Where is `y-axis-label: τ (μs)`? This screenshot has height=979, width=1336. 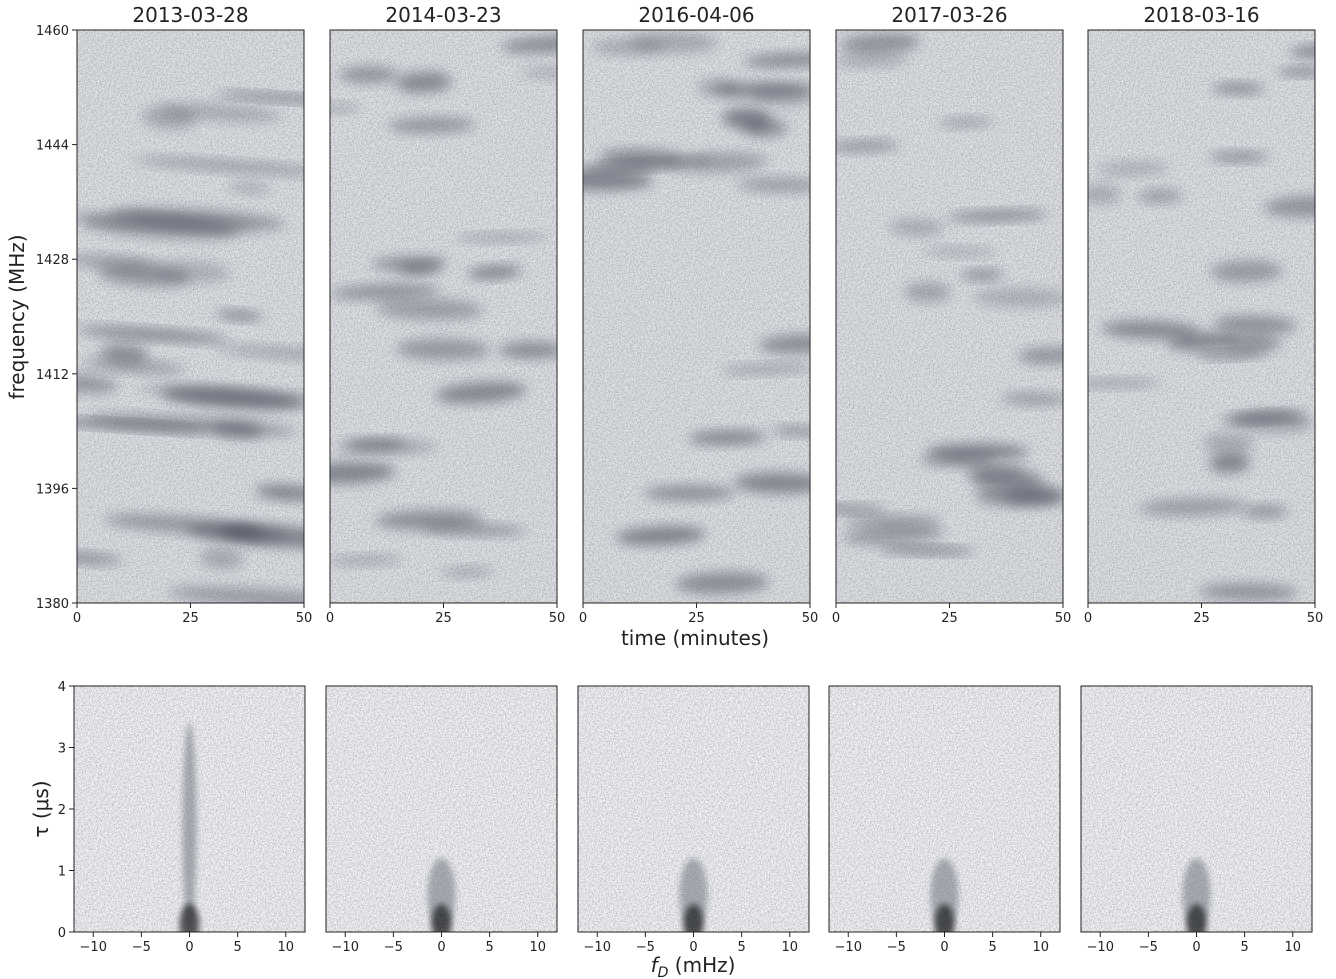 y-axis-label: τ (μs) is located at coordinates (41, 808).